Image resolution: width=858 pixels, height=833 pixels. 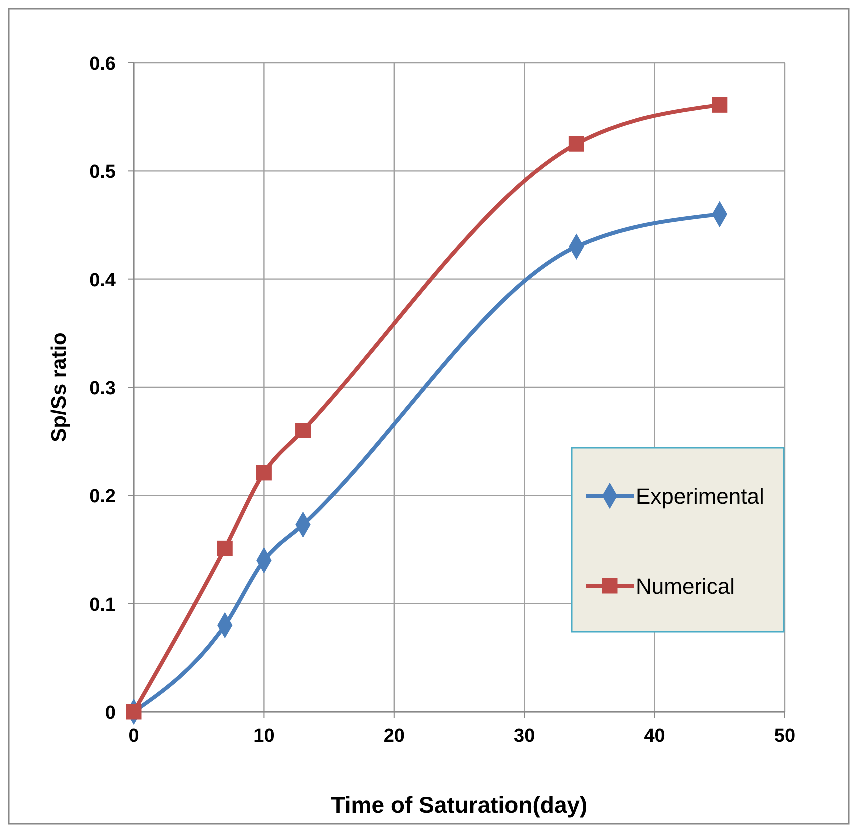 I want to click on y-tick-label: 0.4, so click(x=103, y=281).